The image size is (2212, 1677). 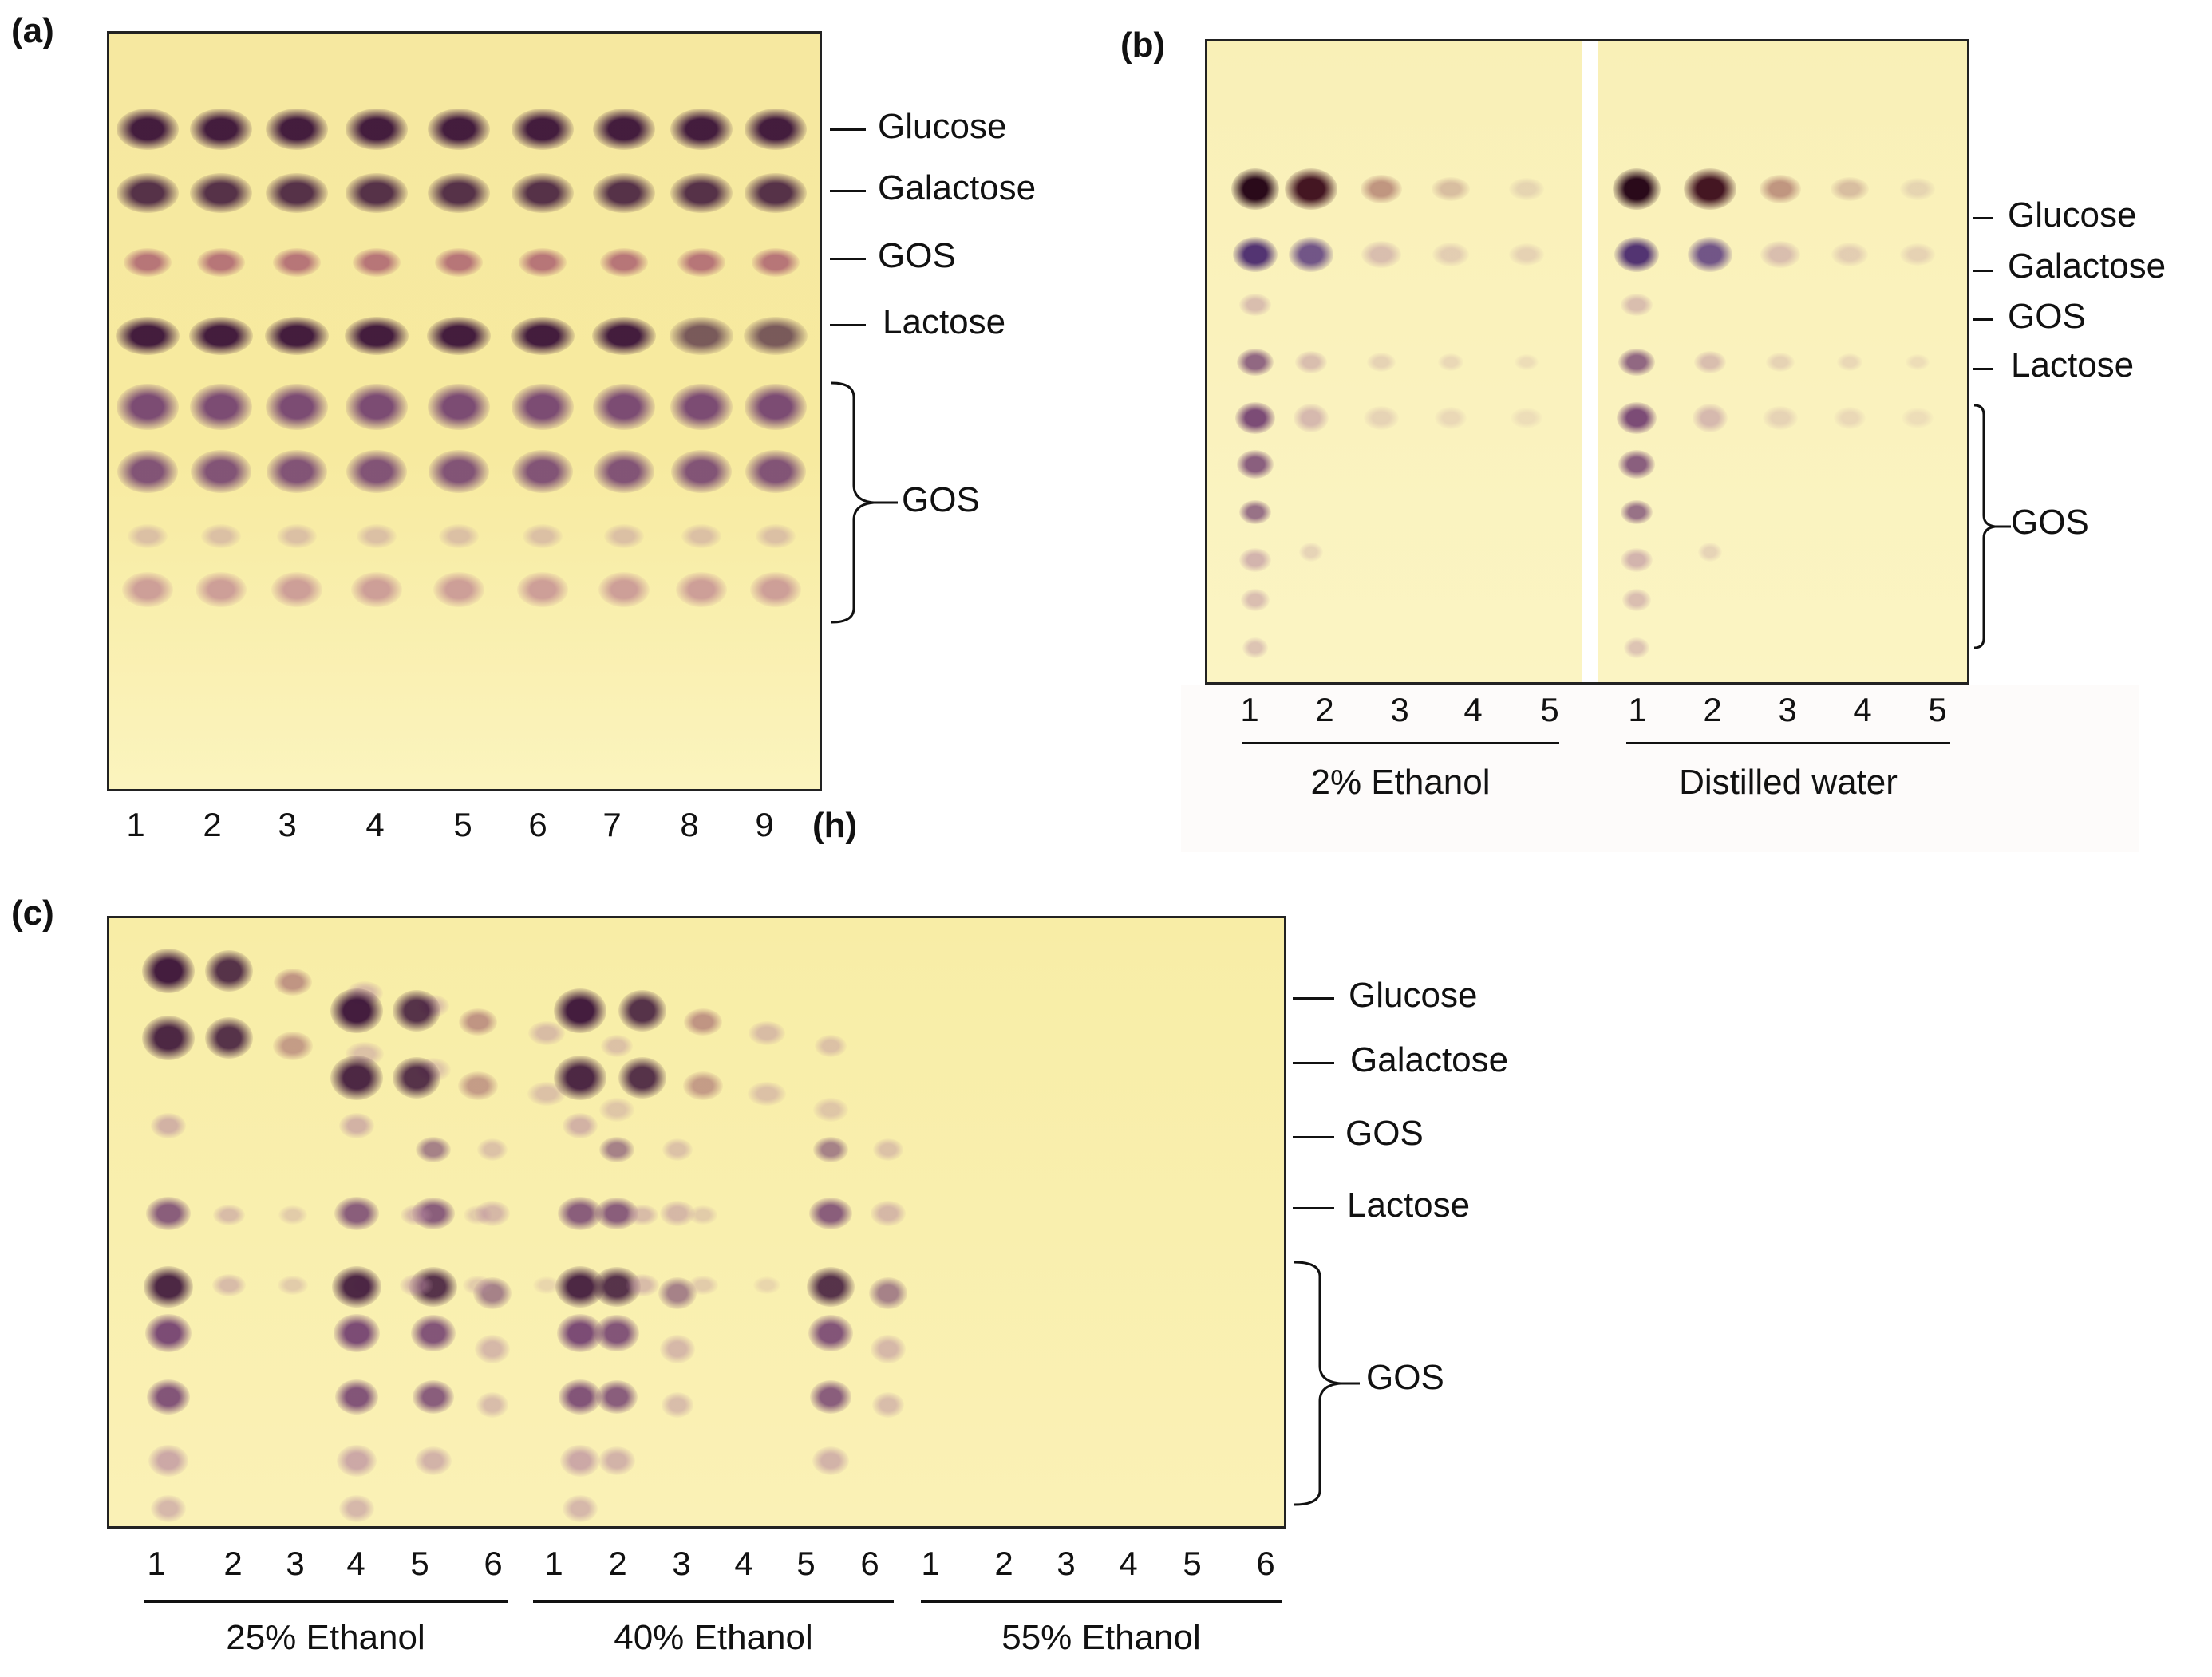 I want to click on c-40-group-label: 40% Ethanol, so click(x=713, y=1637).